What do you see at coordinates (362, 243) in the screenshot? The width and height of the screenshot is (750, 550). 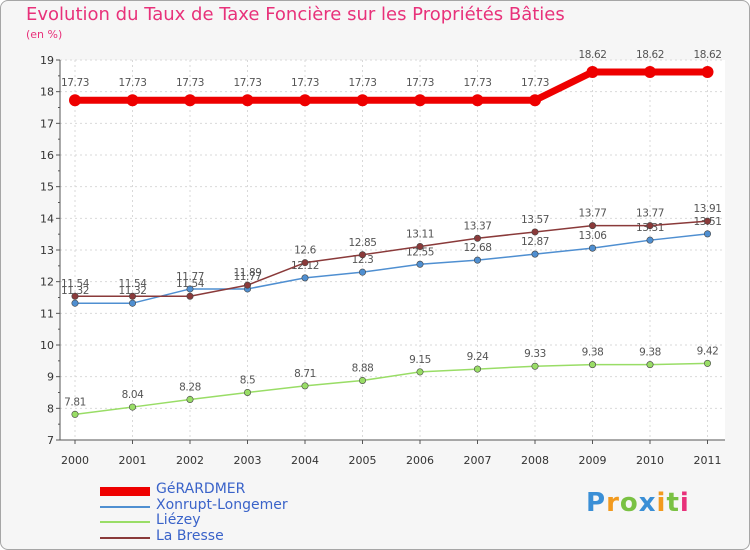 I see `data-label: 12.85` at bounding box center [362, 243].